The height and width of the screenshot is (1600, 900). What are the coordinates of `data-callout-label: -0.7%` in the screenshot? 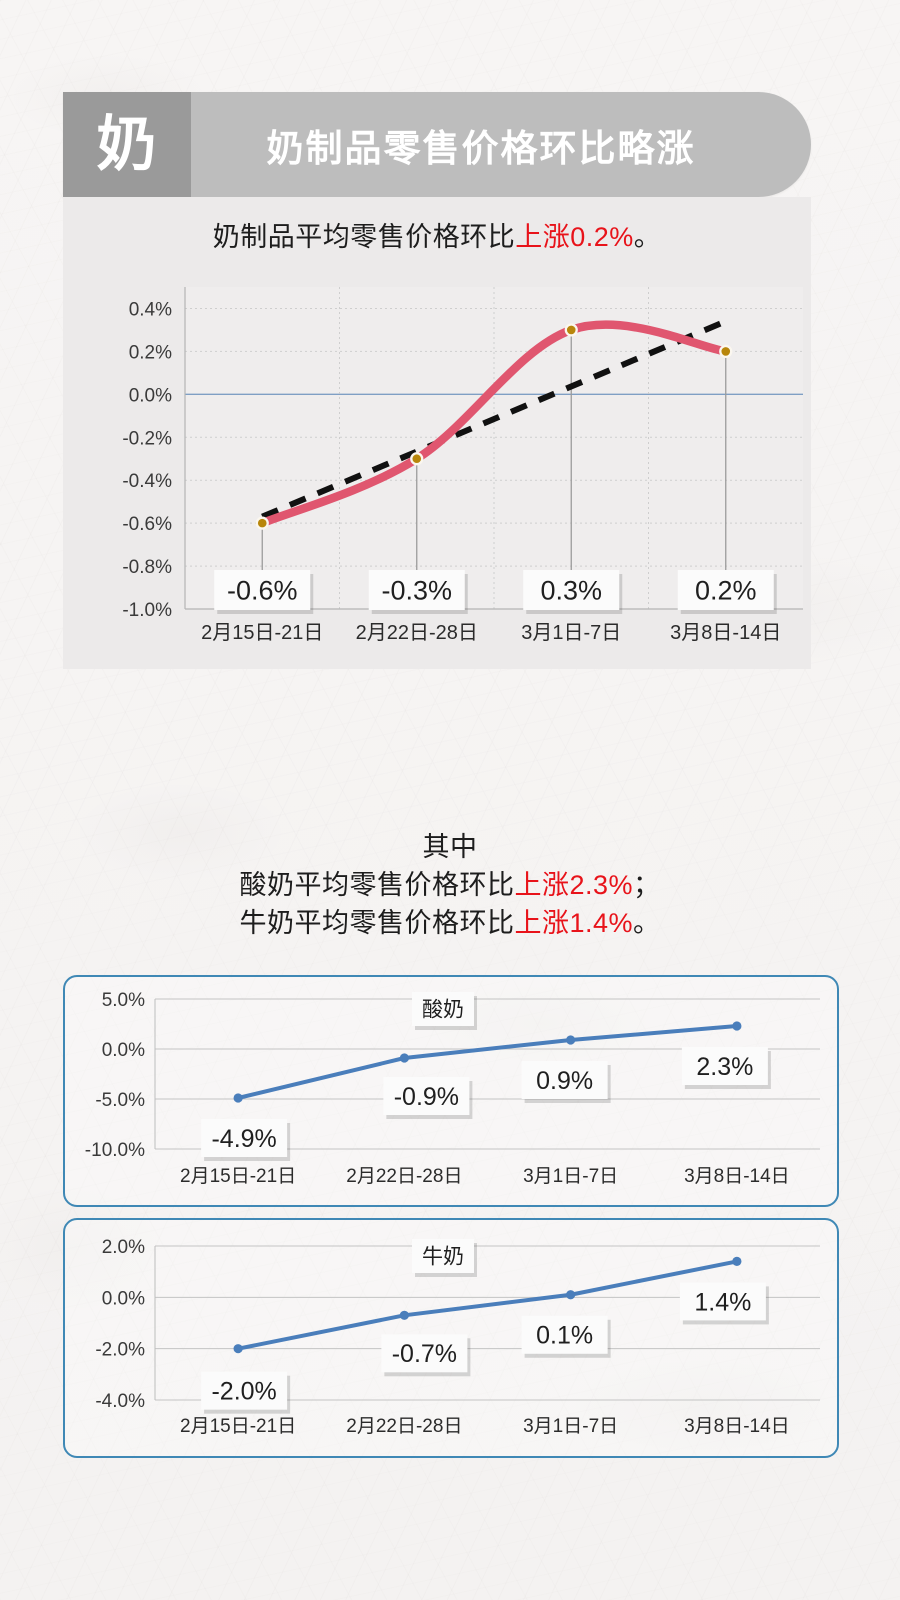 It's located at (424, 1354).